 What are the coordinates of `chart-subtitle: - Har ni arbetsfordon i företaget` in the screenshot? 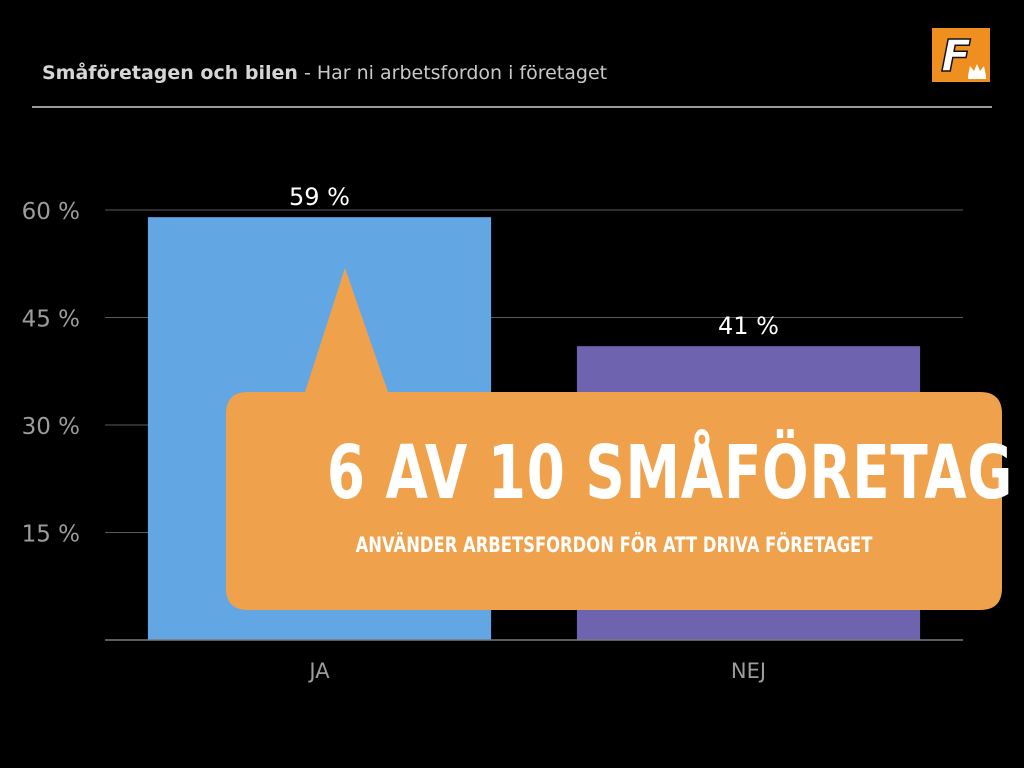 It's located at (452, 73).